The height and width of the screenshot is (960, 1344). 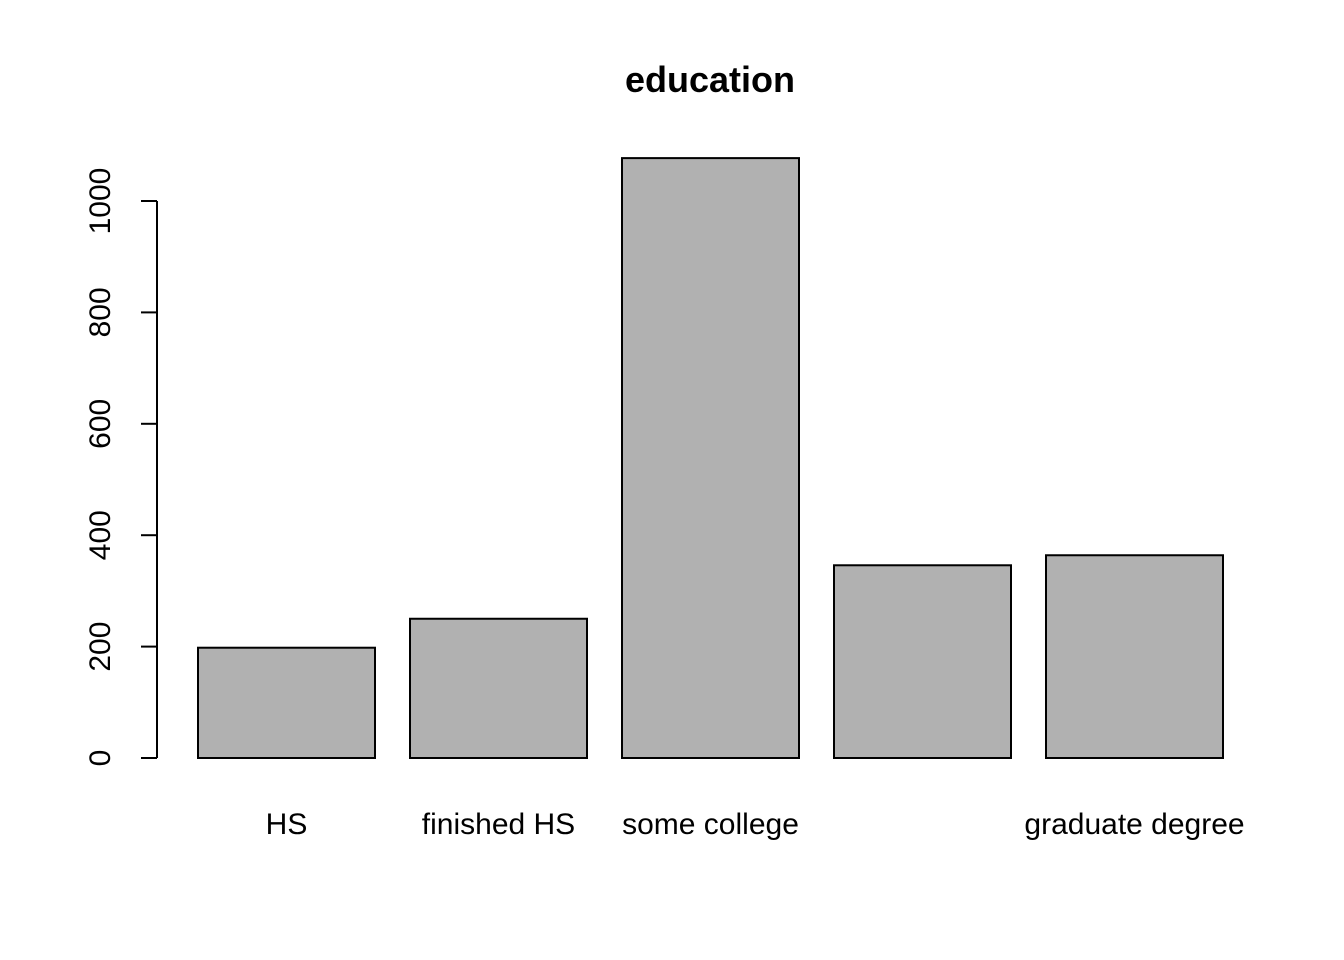 I want to click on y-tick-label: 0, so click(x=100, y=758).